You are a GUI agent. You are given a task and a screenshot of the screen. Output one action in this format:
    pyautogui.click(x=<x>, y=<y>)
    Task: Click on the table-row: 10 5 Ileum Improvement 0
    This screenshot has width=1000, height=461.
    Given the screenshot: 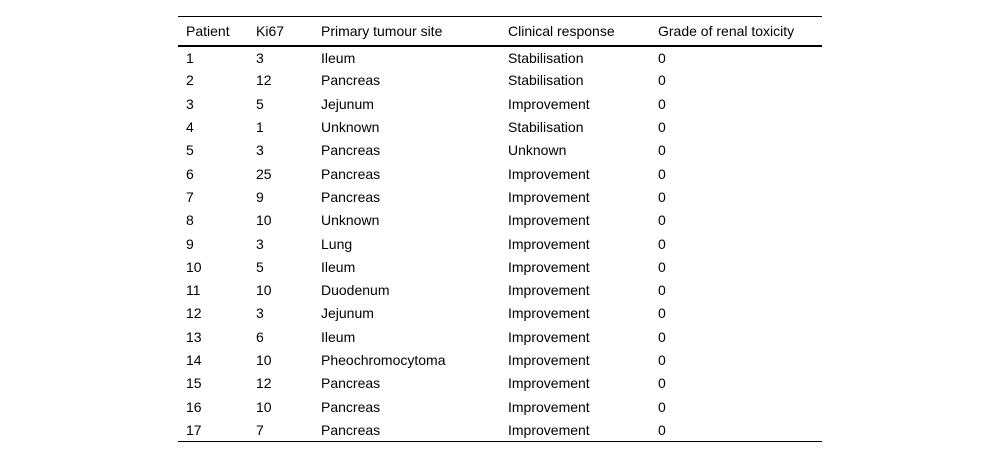 What is the action you would take?
    pyautogui.click(x=500, y=266)
    